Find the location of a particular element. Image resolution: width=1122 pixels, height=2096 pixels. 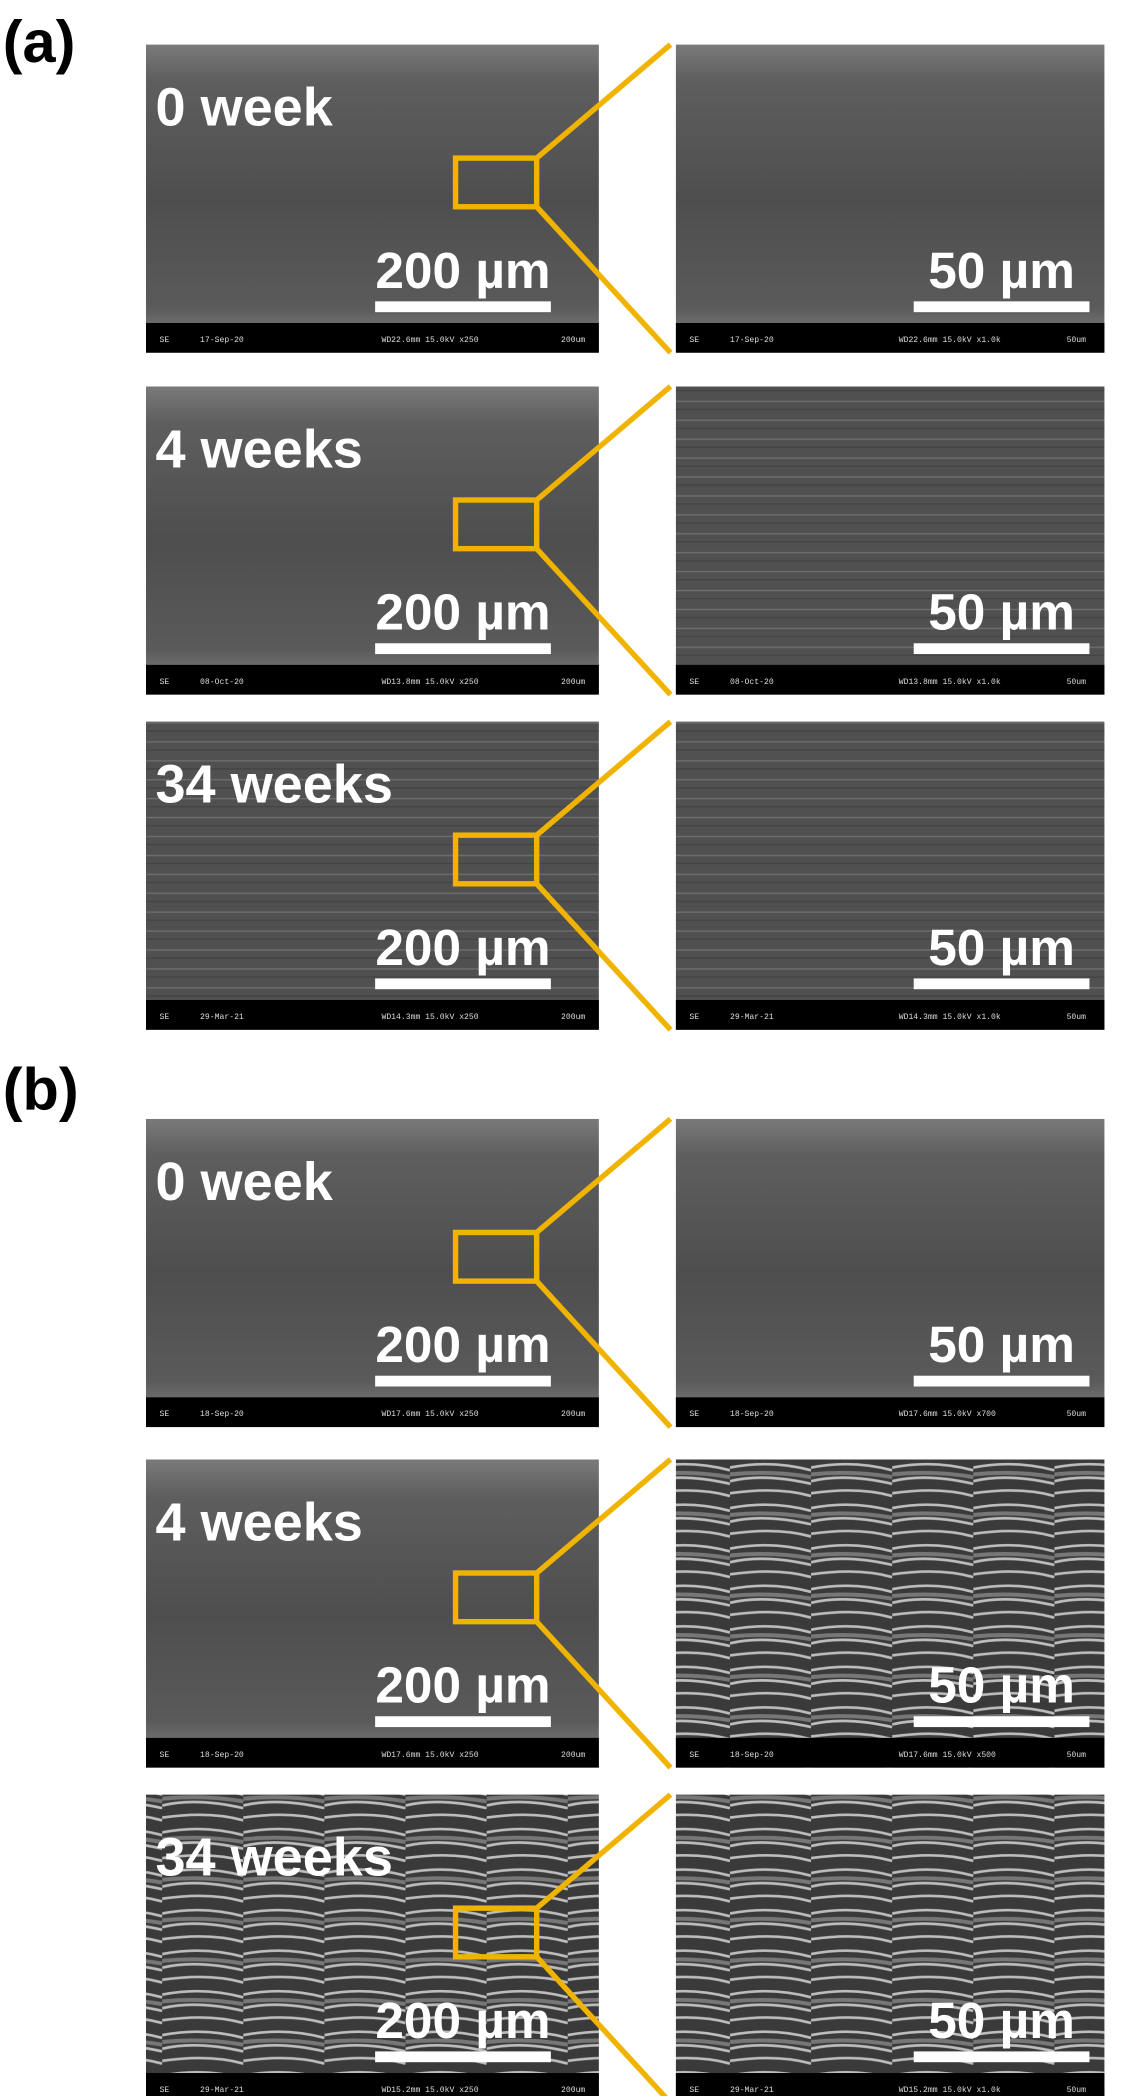

footer-text: WD15.2mm 15.0kV x1.0k is located at coordinates (950, 2090).